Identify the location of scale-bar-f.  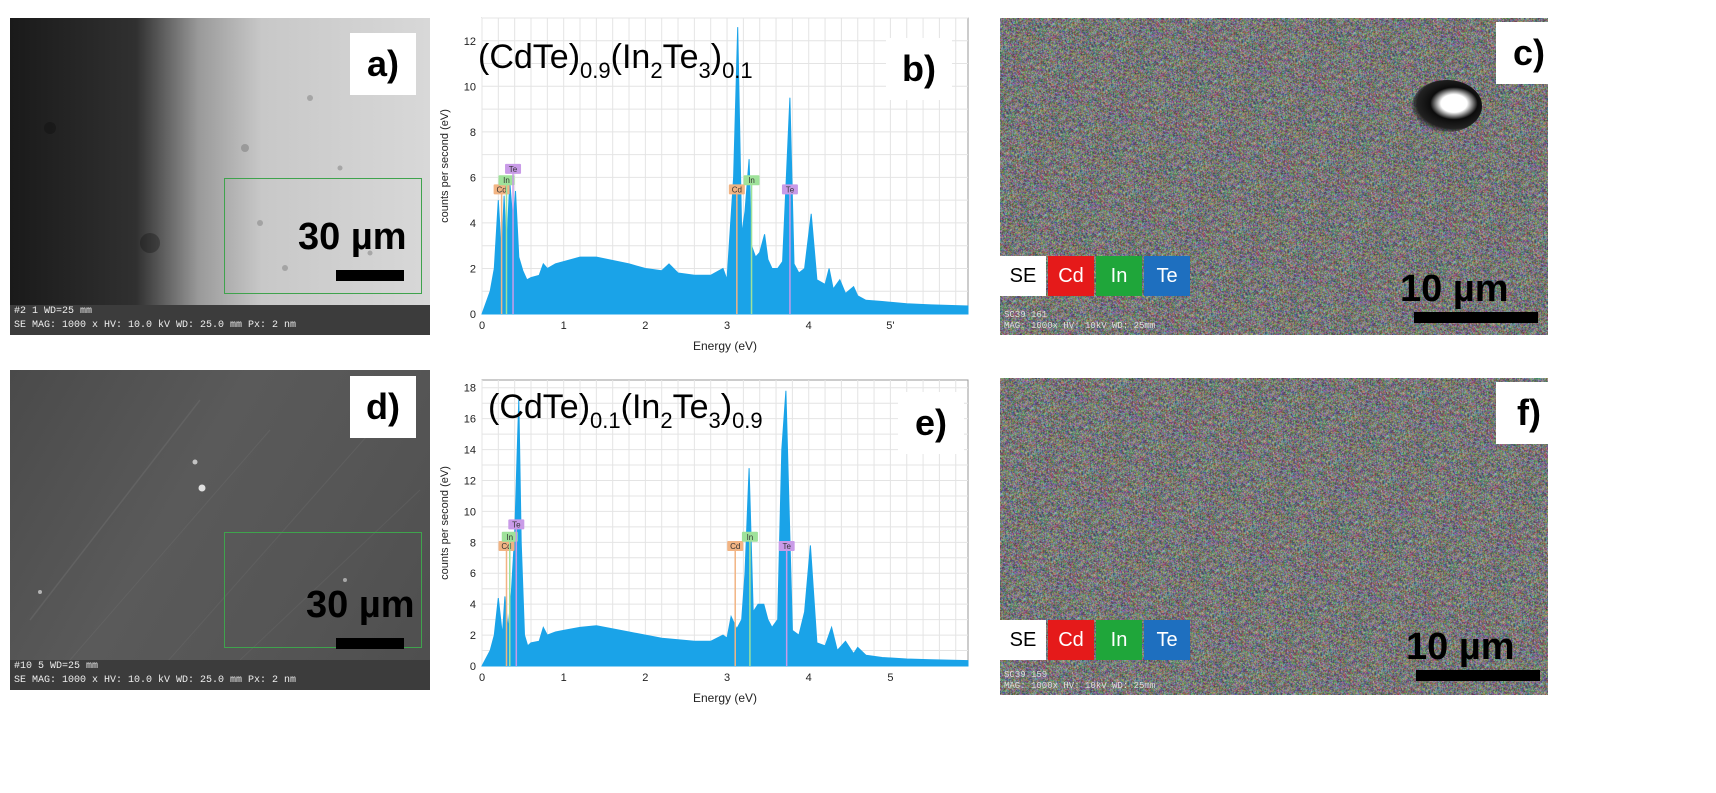
(1478, 675).